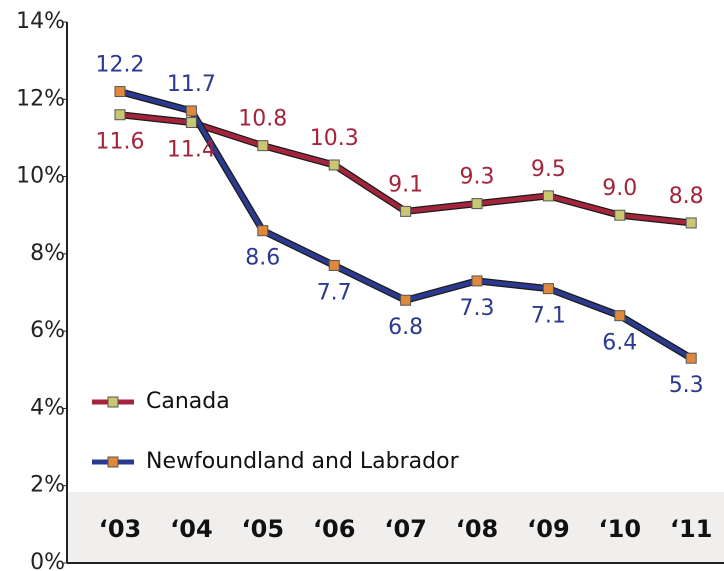  I want to click on data-label: 12.2, so click(120, 65).